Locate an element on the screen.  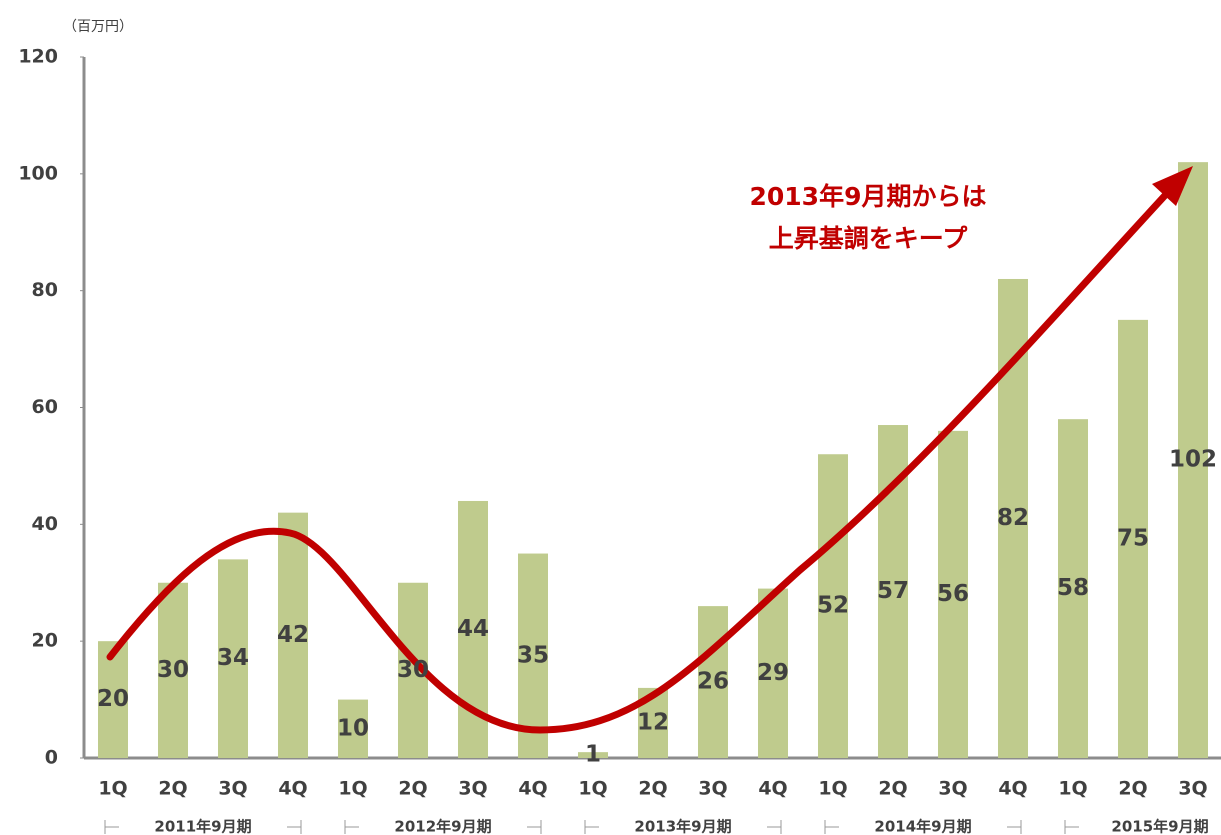
trend-arrowhead is located at coordinates (1172, 186).